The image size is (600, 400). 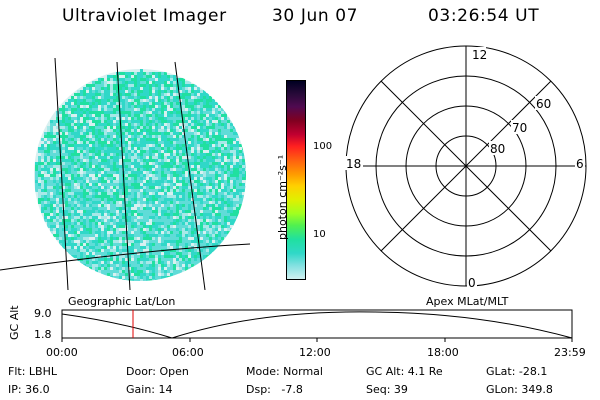 What do you see at coordinates (580, 164) in the screenshot?
I see `mlt-label-6: 6` at bounding box center [580, 164].